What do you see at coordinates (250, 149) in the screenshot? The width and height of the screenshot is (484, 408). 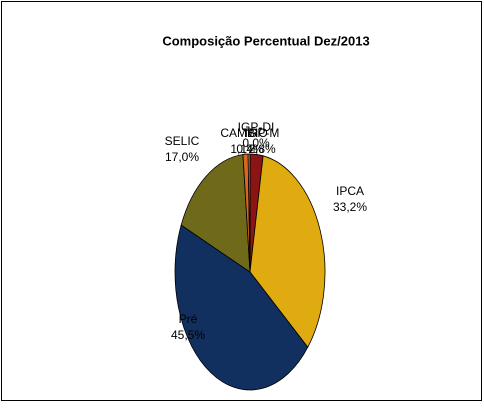 I see `slice-value-label: 0,4%` at bounding box center [250, 149].